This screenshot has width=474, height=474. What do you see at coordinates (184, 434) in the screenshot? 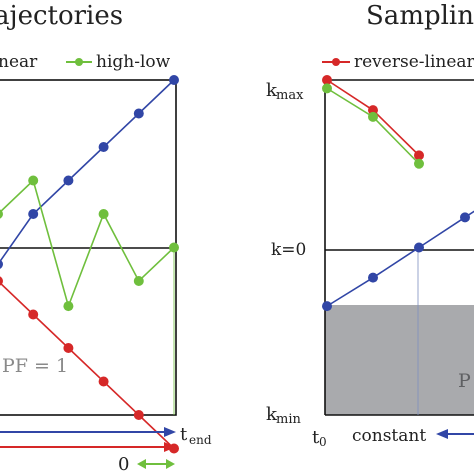
I see `left-t-label: t` at bounding box center [184, 434].